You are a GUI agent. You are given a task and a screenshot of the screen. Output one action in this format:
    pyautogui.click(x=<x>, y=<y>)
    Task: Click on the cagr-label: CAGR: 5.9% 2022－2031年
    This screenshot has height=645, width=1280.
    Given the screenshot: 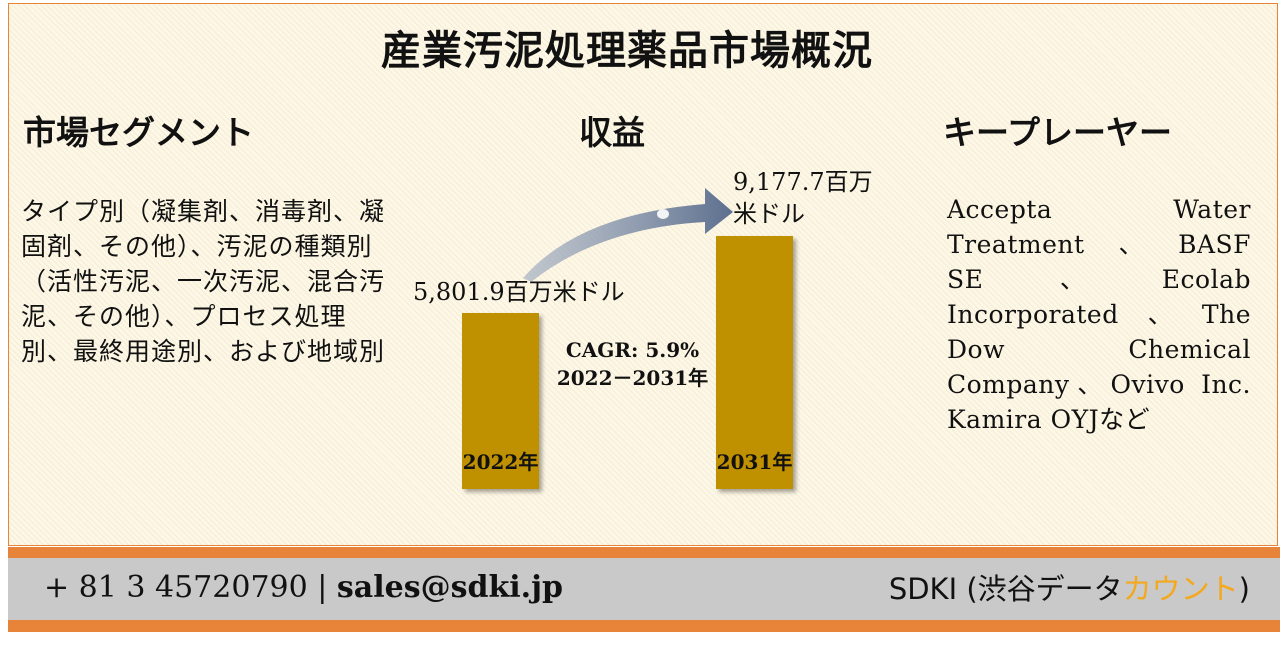 What is the action you would take?
    pyautogui.click(x=632, y=364)
    